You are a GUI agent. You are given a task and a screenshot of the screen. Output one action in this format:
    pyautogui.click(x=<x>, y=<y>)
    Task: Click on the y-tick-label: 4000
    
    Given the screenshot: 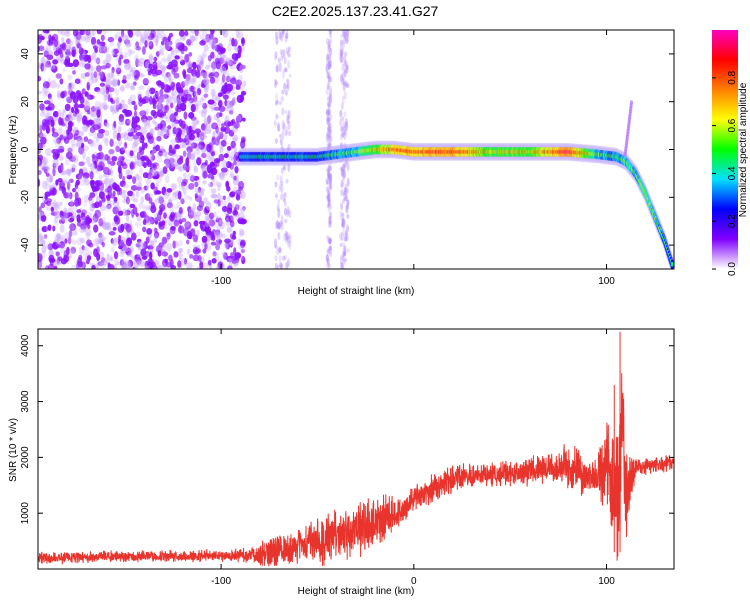 What is the action you would take?
    pyautogui.click(x=25, y=345)
    